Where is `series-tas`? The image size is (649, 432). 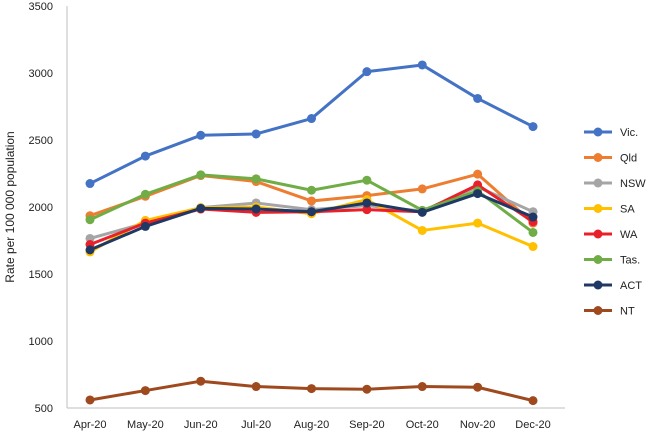
series-tas is located at coordinates (311, 203).